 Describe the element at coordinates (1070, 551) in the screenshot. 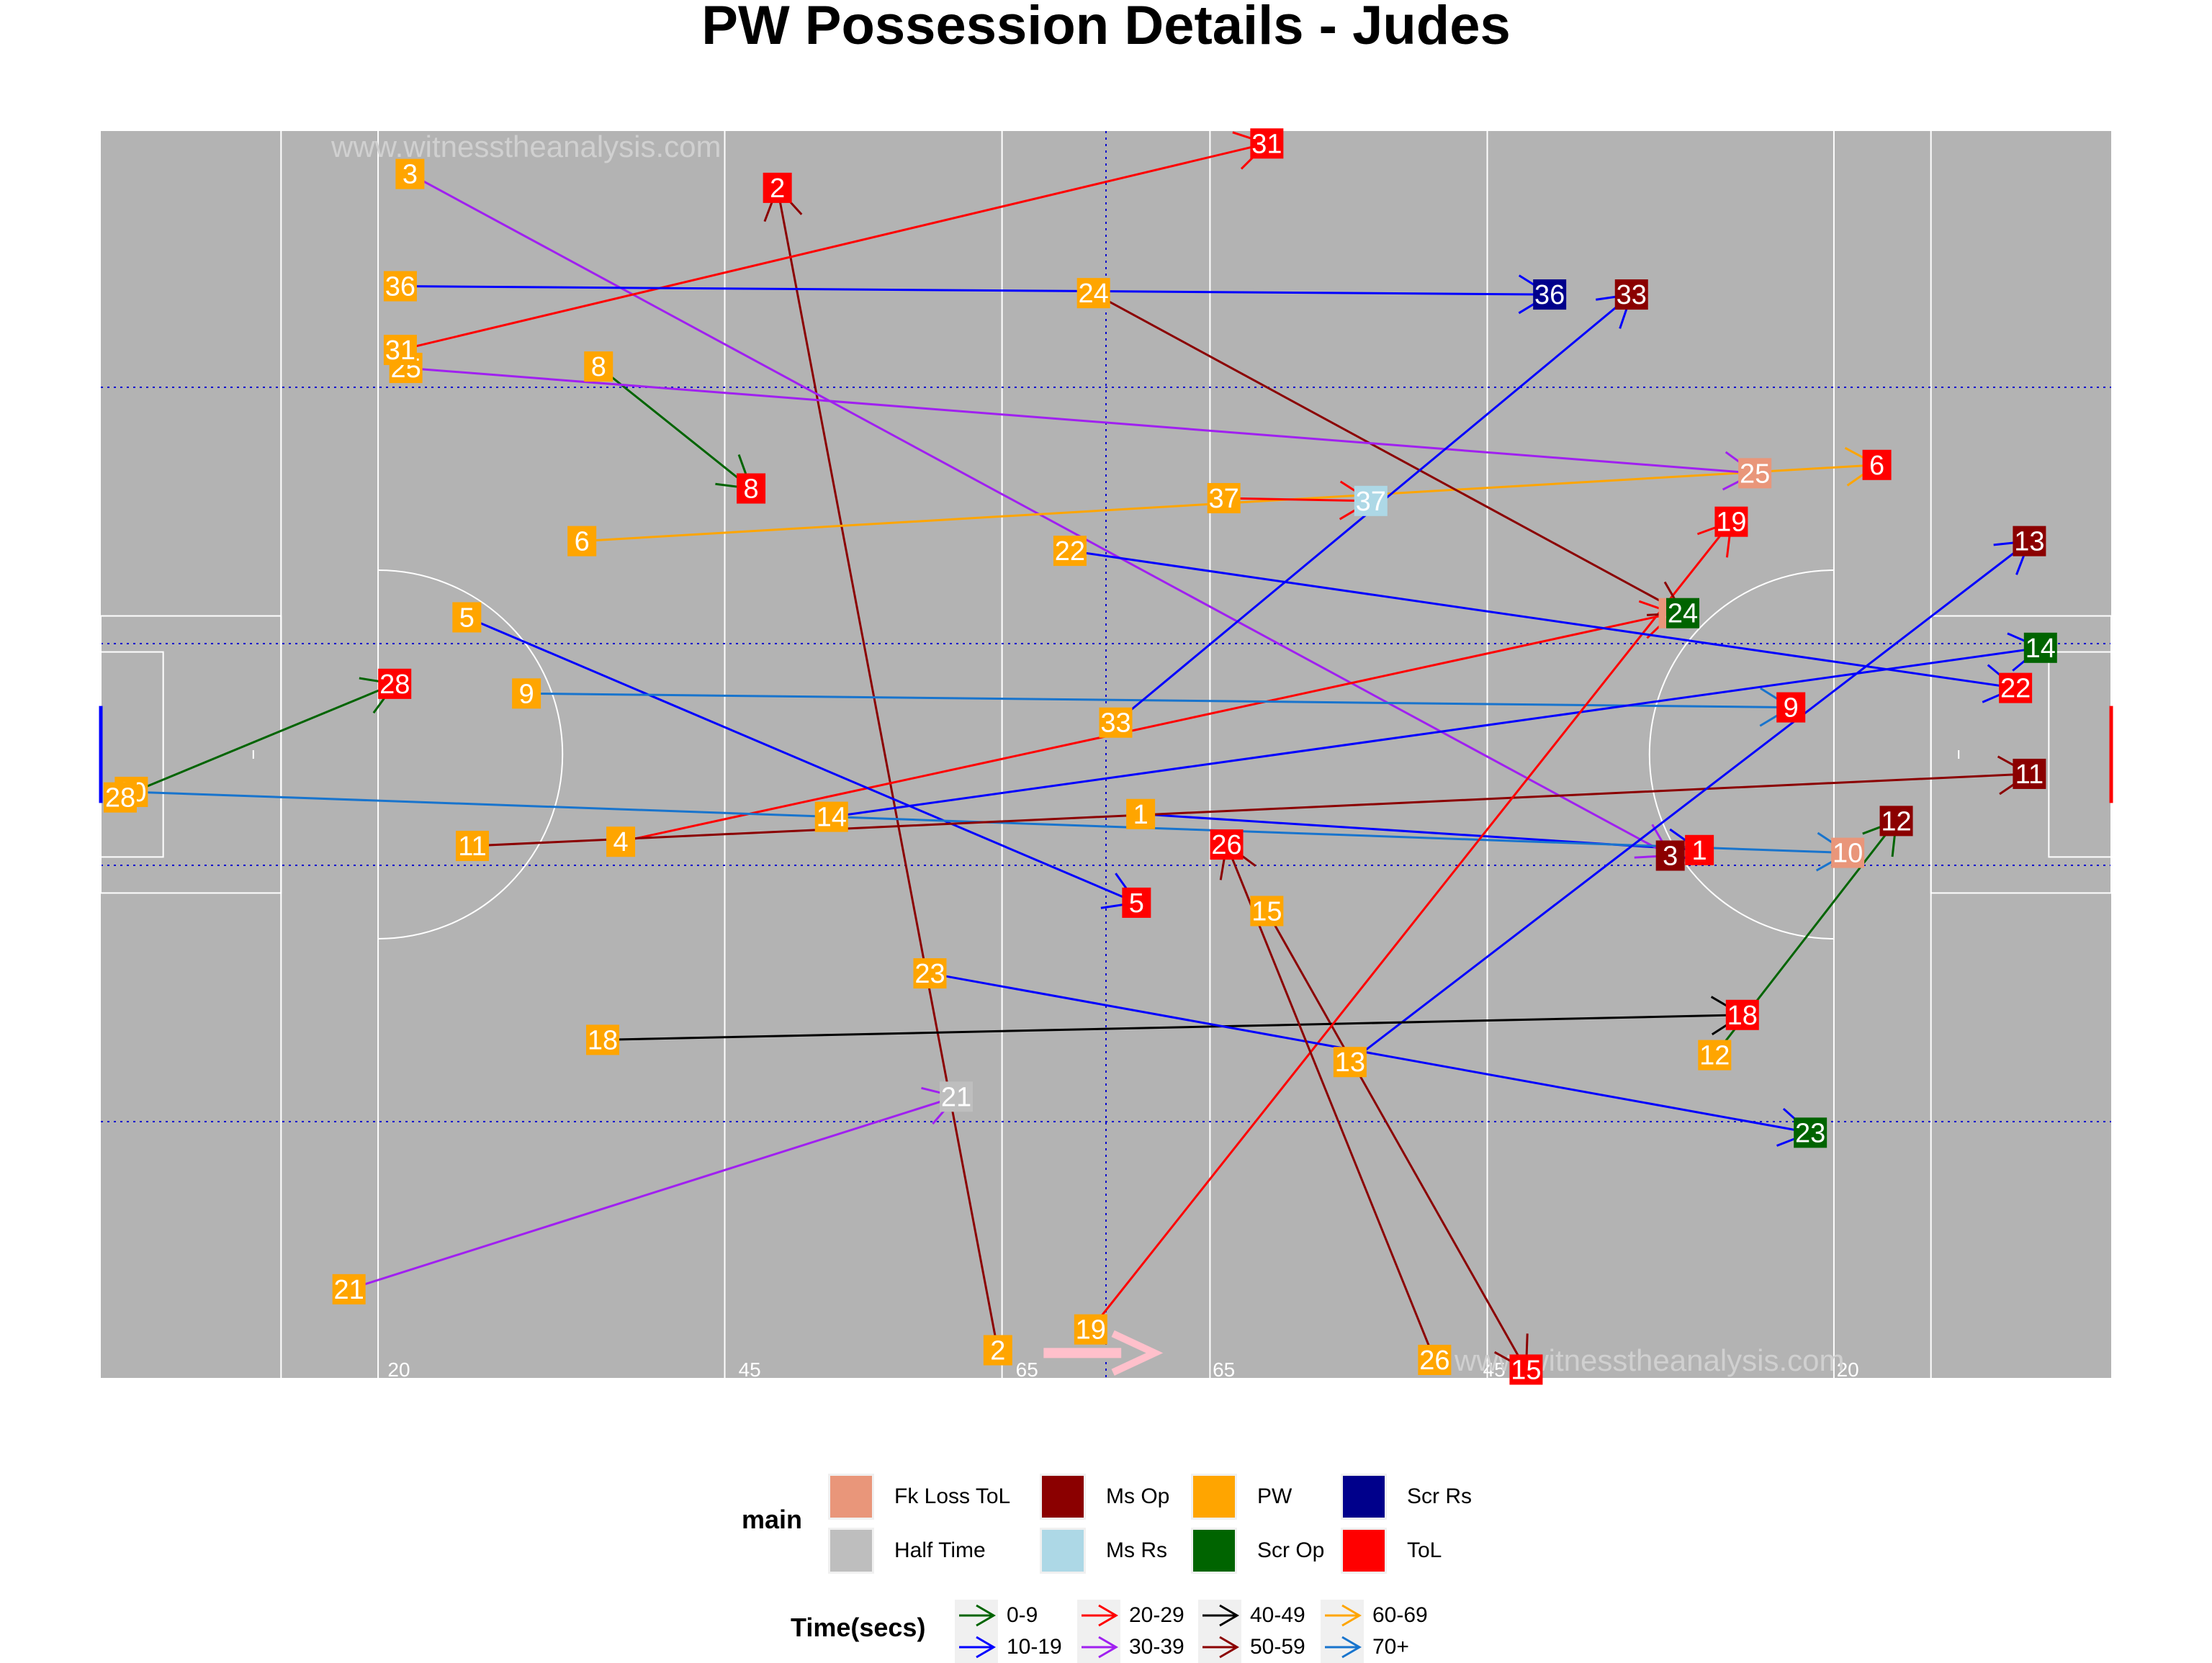

I see `start-label-22: 22` at that location.